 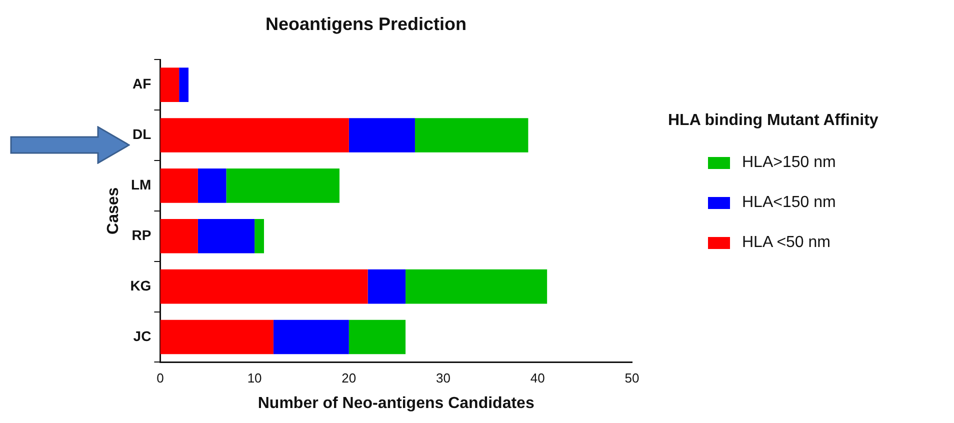 What do you see at coordinates (366, 24) in the screenshot?
I see `chart-title: Neoantigens Prediction` at bounding box center [366, 24].